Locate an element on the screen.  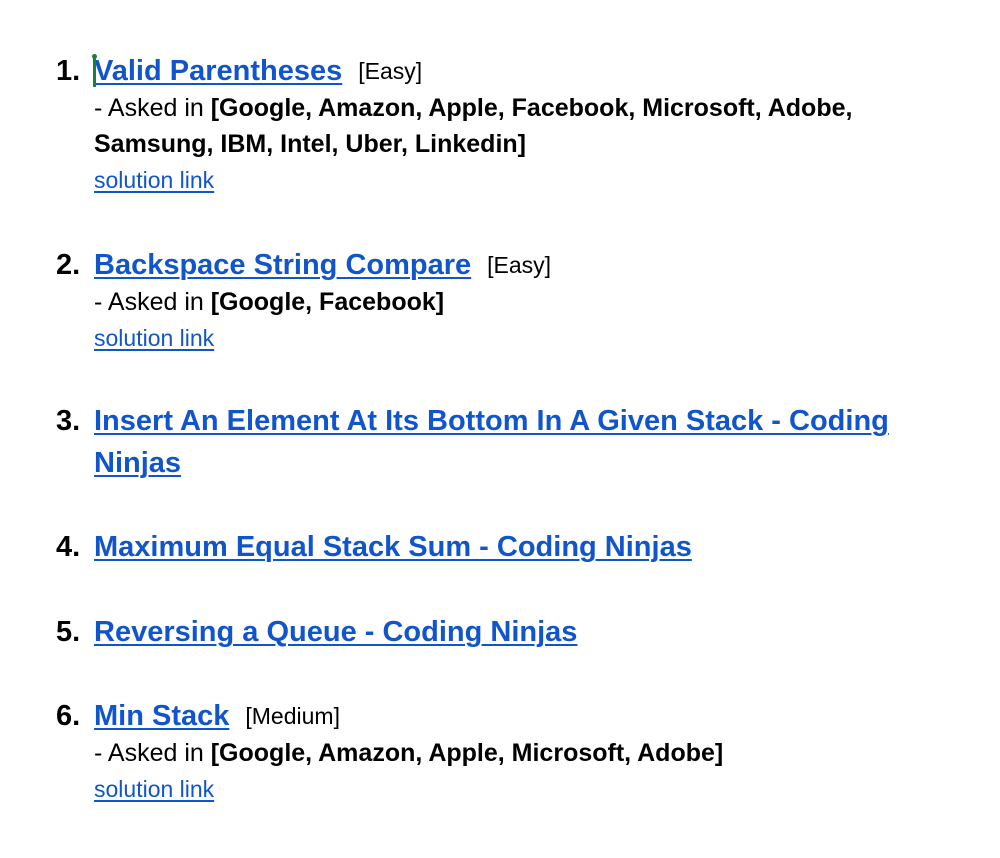
list-number: 6. is located at coordinates (68, 716).